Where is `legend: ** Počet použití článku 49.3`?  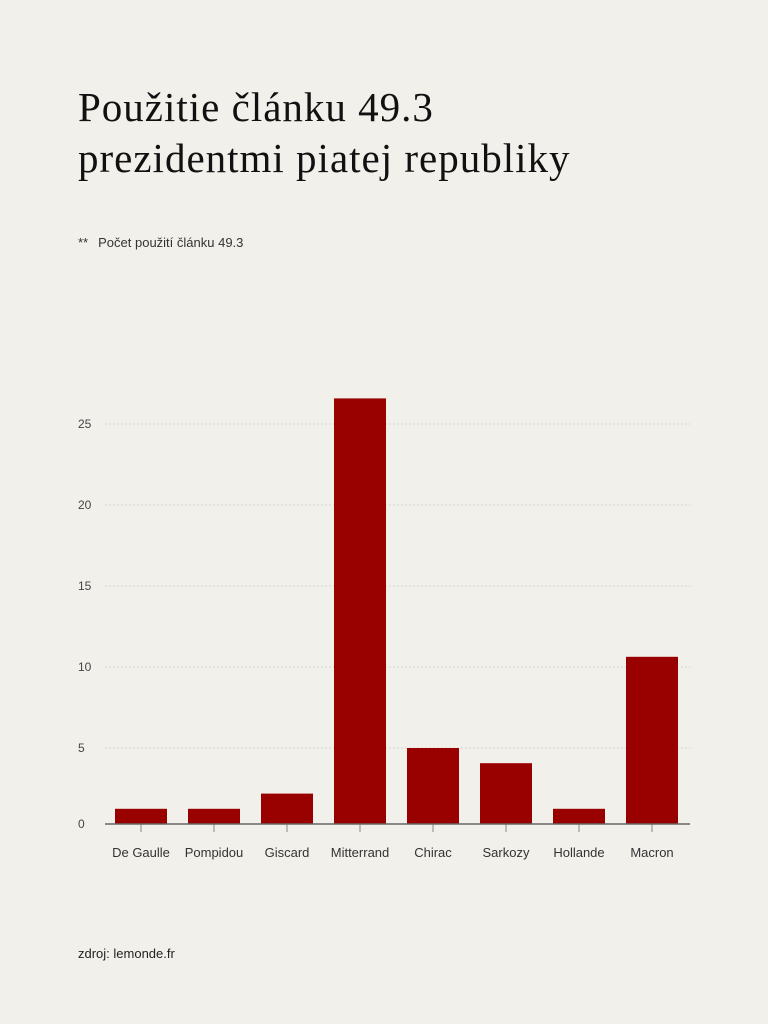 legend: ** Počet použití článku 49.3 is located at coordinates (160, 242).